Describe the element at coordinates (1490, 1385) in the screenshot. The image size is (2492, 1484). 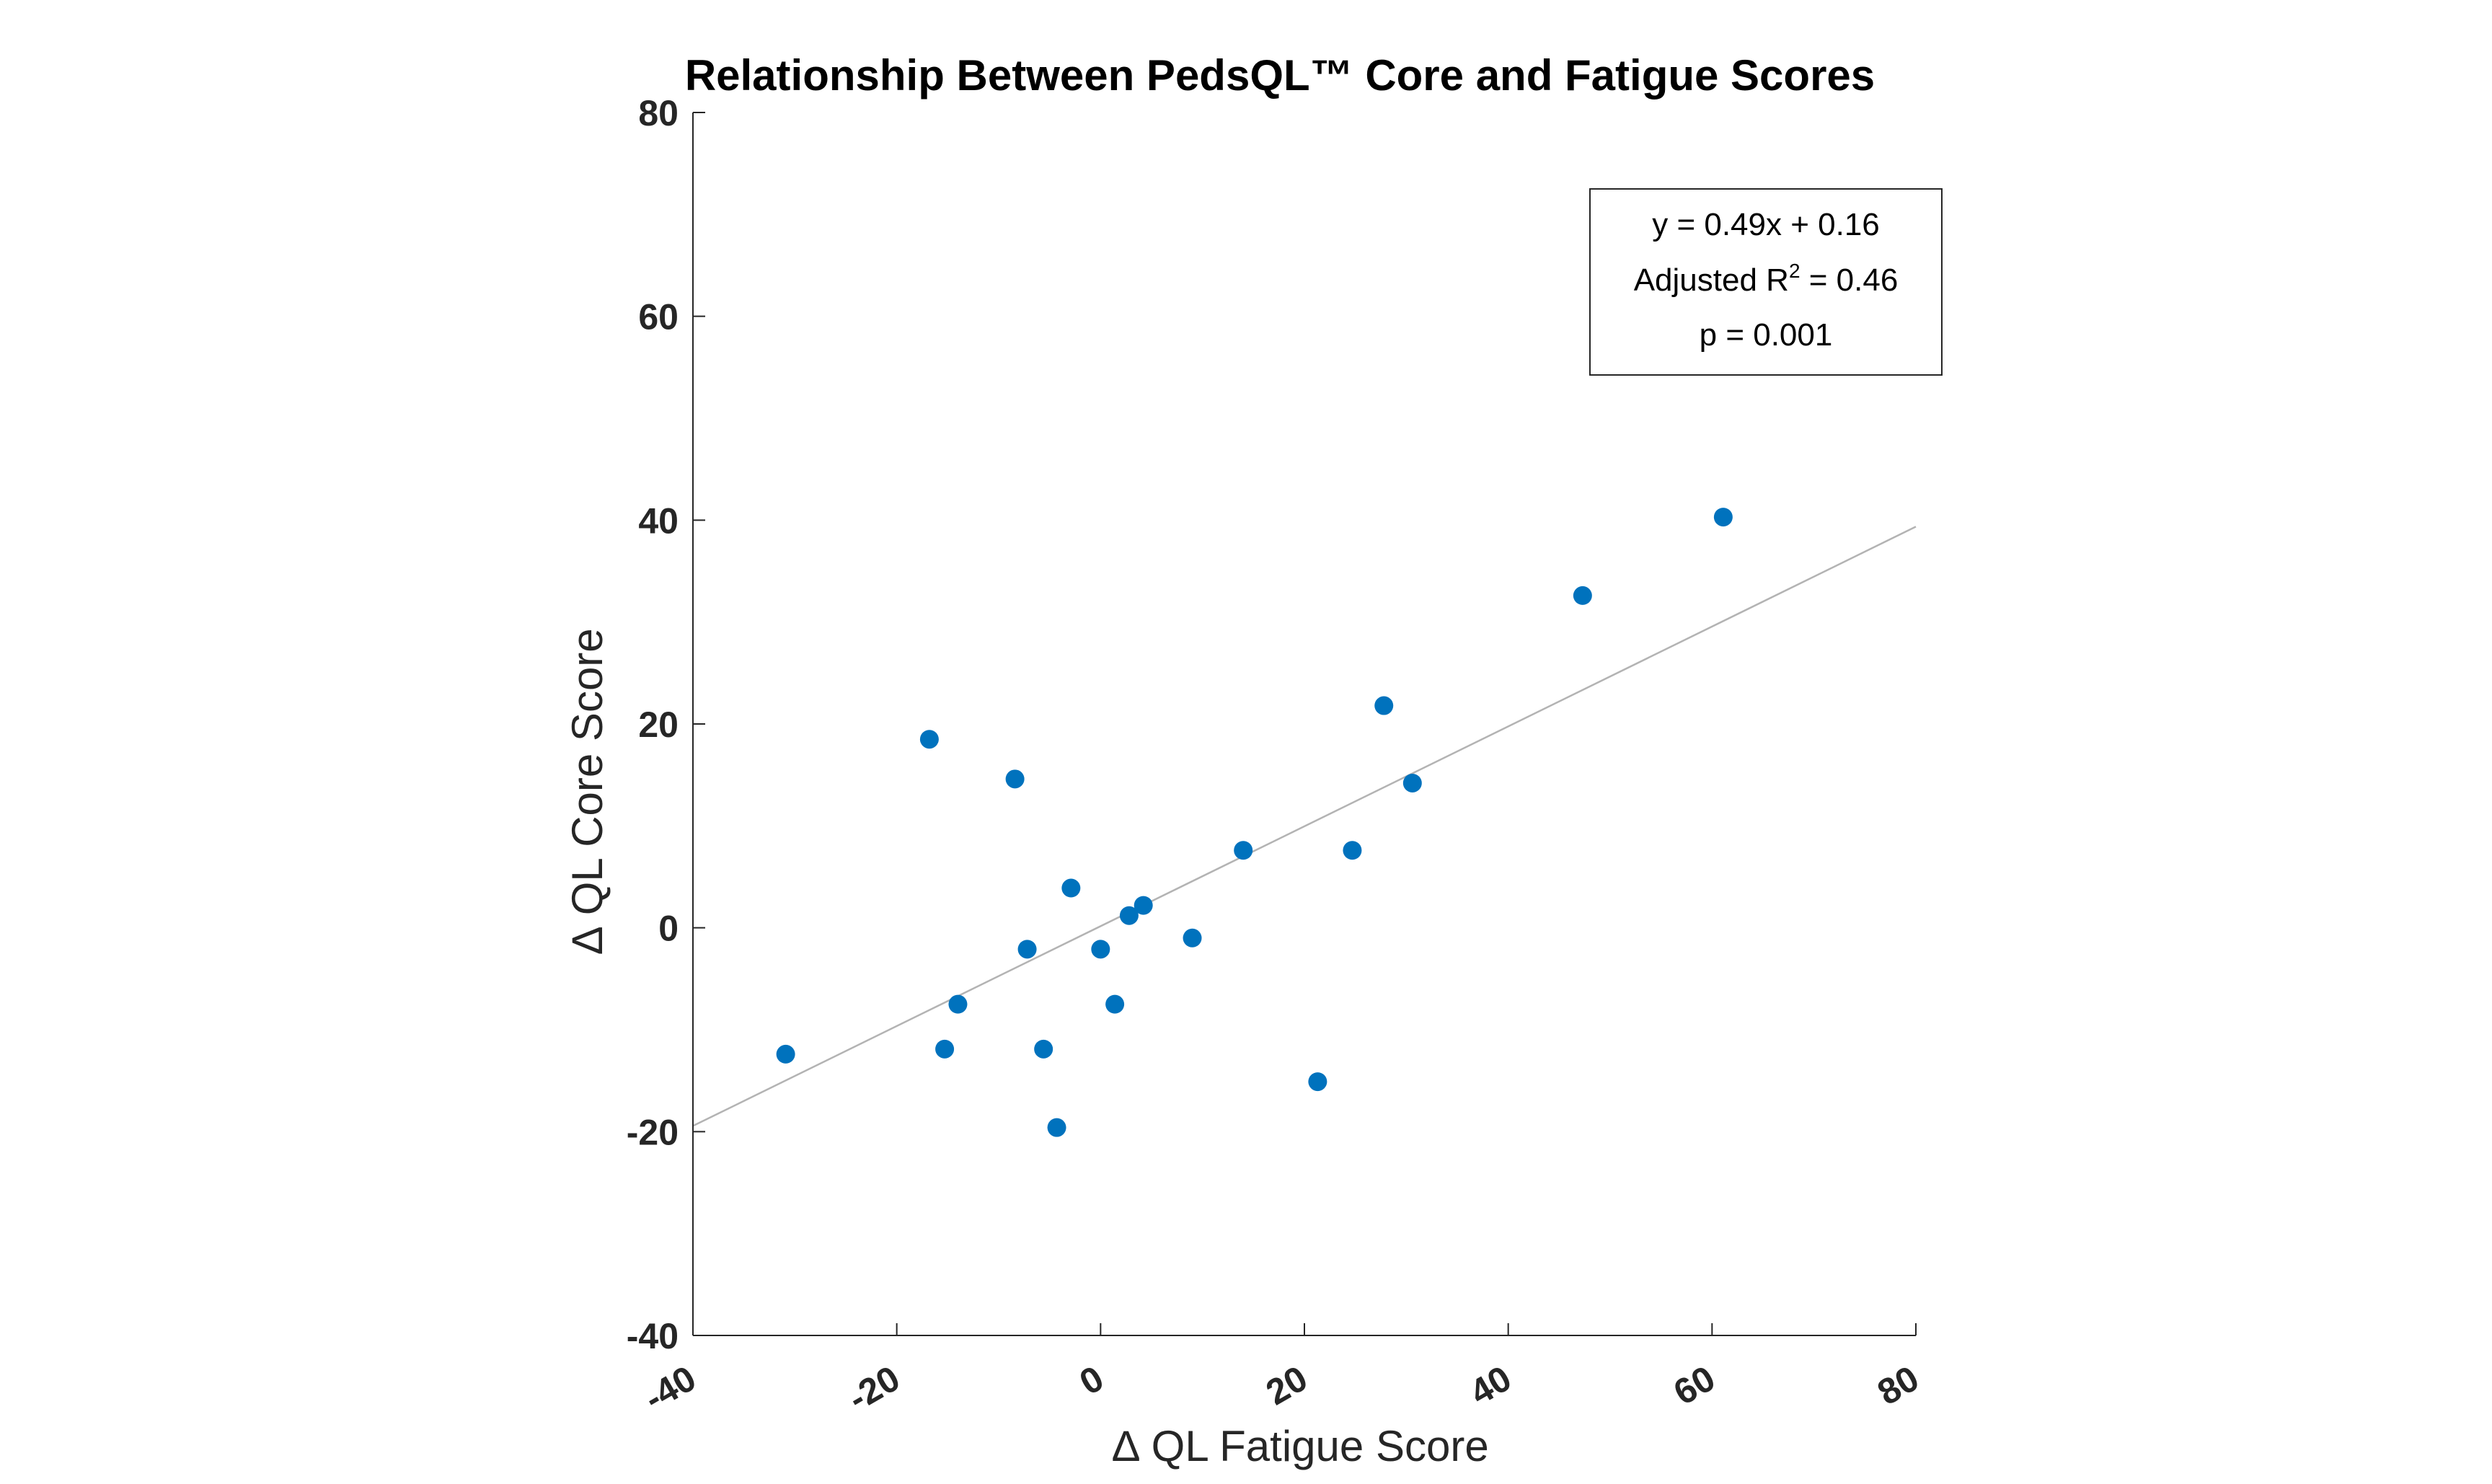
I see `x-tick-label: 40` at that location.